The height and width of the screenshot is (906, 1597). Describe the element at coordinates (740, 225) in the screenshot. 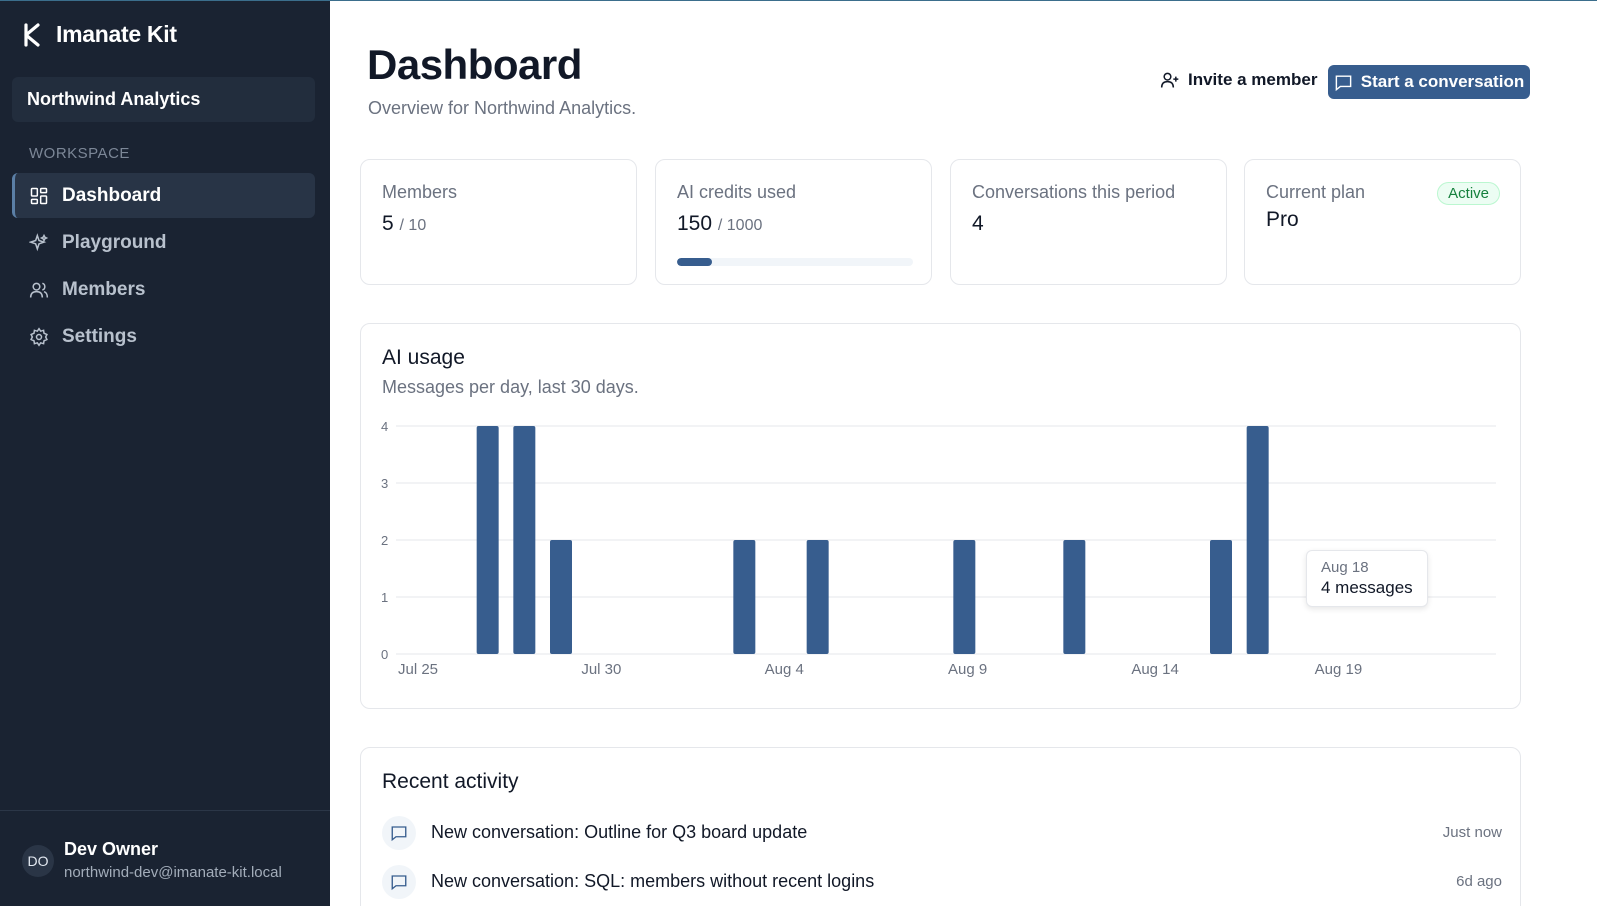

I see `credits-limit: / 1000` at that location.